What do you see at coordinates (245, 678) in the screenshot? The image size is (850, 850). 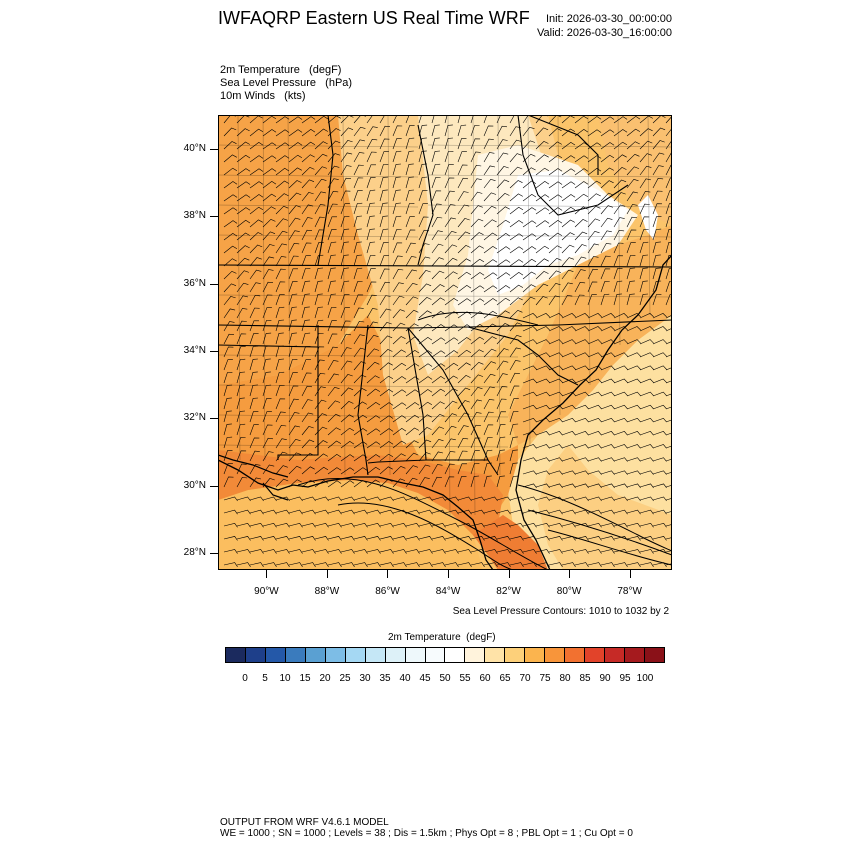 I see `colorbar-label: 0` at bounding box center [245, 678].